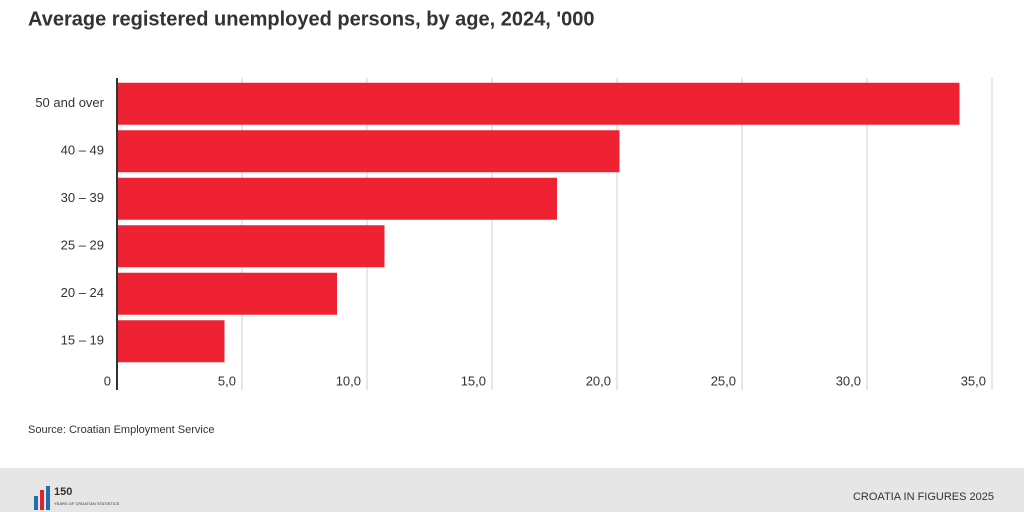 The image size is (1024, 512). Describe the element at coordinates (848, 380) in the screenshot. I see `x-tick-label: 30,0` at that location.